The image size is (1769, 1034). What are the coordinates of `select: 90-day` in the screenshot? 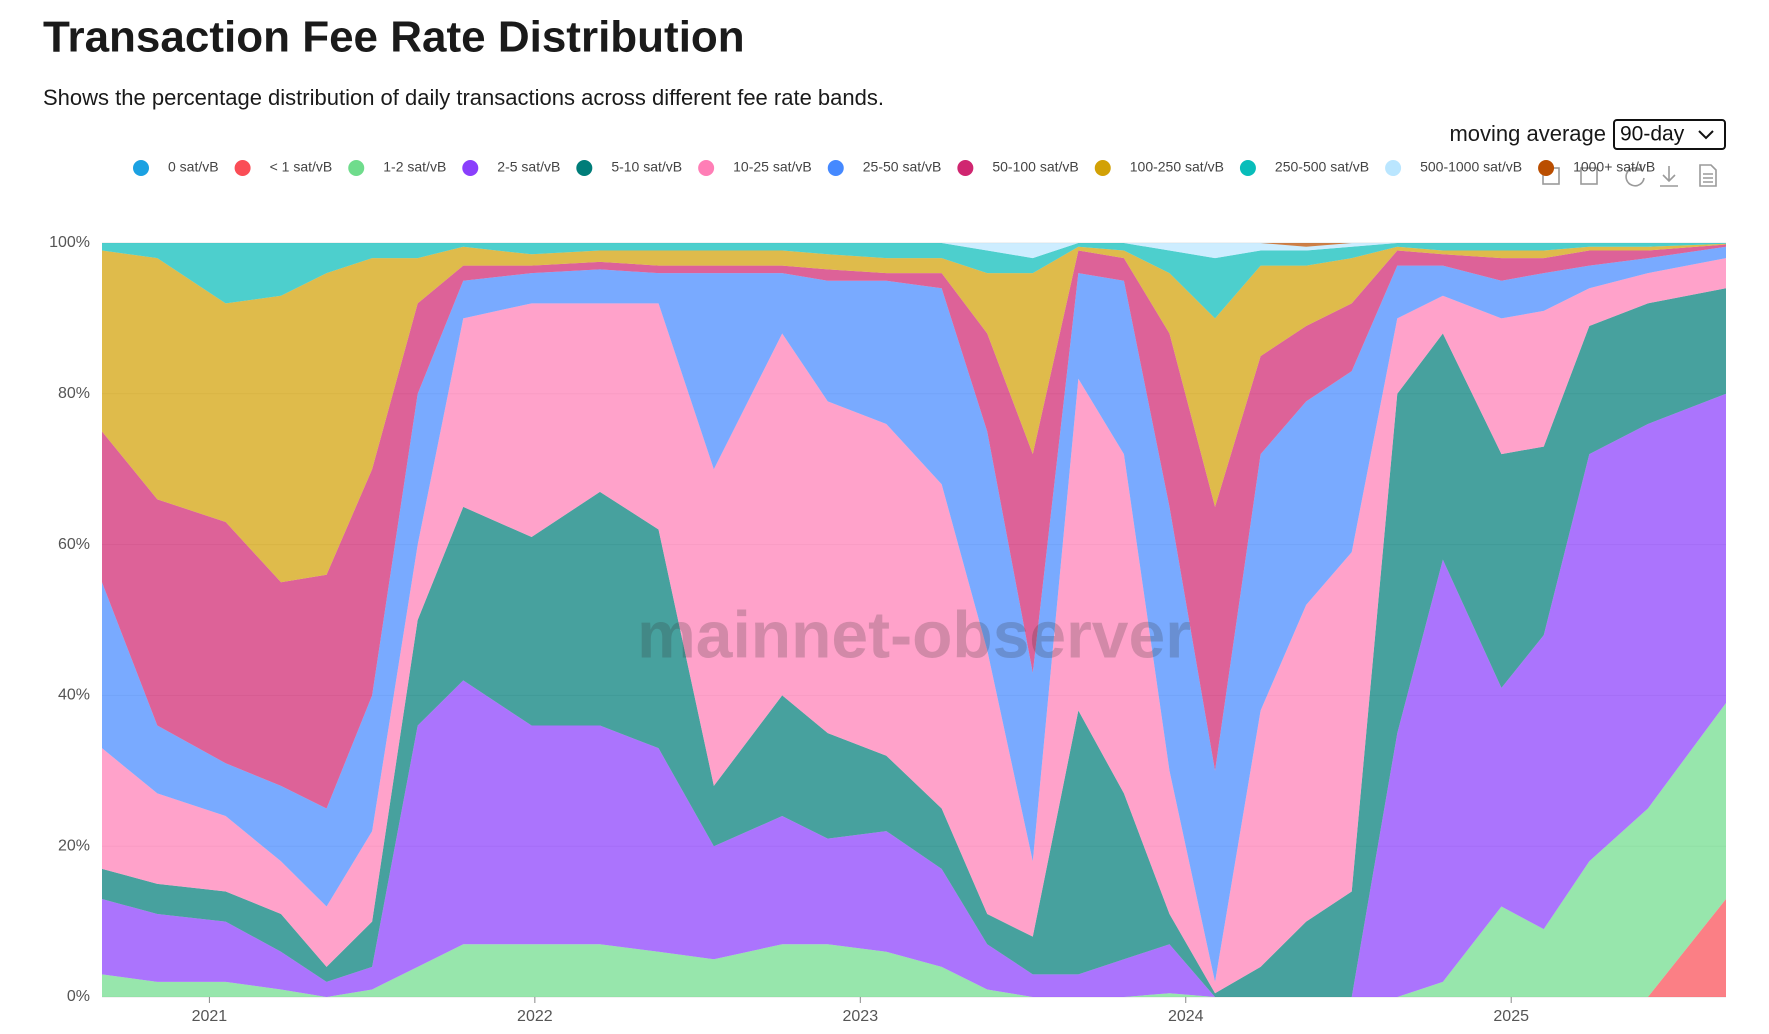 It's located at (1669, 134).